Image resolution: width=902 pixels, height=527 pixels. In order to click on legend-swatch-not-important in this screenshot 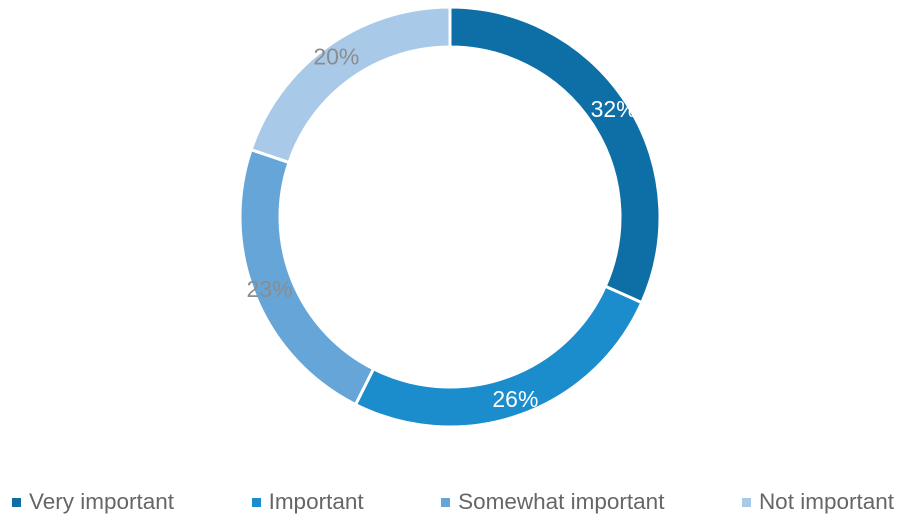, I will do `click(746, 502)`.